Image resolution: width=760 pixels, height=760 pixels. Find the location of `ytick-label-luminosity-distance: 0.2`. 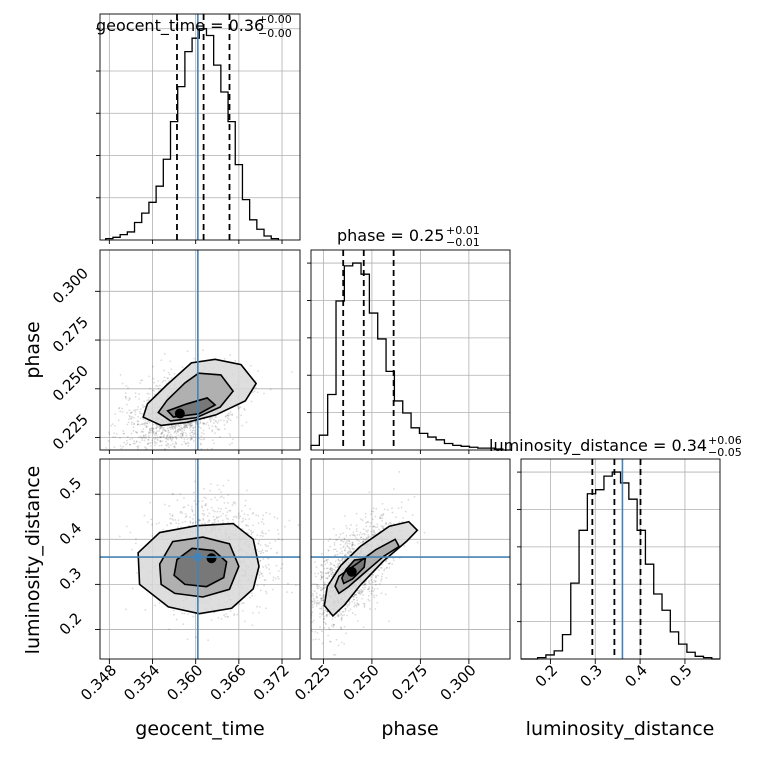

ytick-label-luminosity-distance: 0.2 is located at coordinates (71, 624).